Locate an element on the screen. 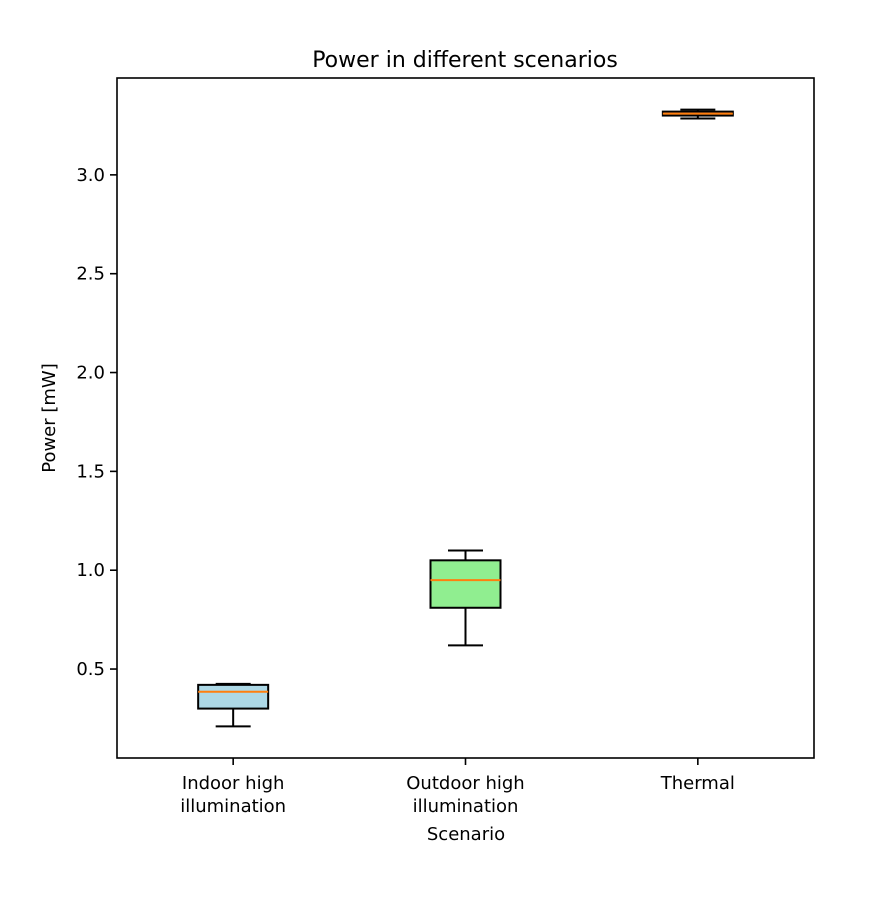 The image size is (872, 915). y-axis-label: Power [mW] is located at coordinates (49, 418).